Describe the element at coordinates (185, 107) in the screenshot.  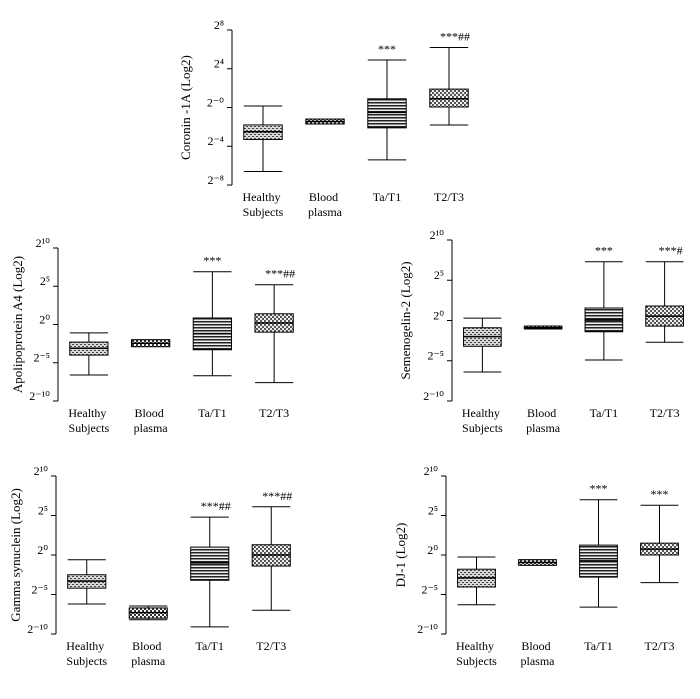
I see `y-axis-label: Coronin -1A (Log2)` at that location.